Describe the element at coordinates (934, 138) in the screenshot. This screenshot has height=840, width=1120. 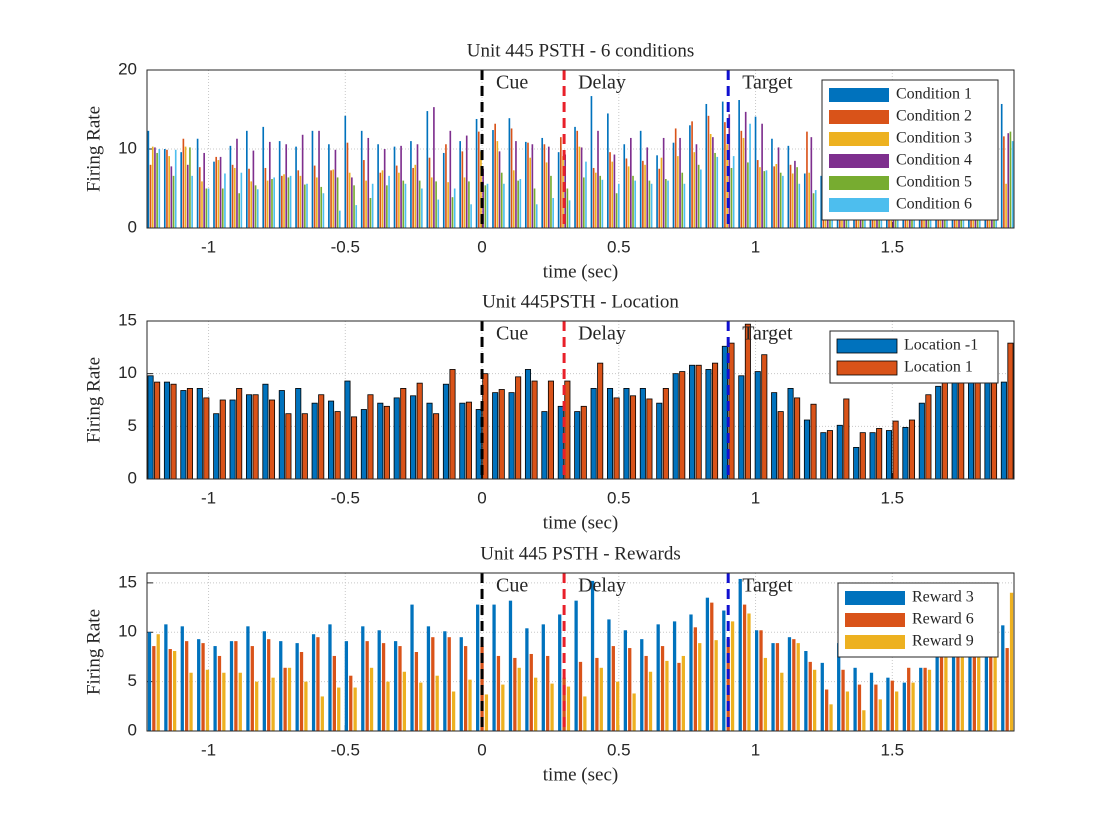
I see `legend-label: Condition 3` at that location.